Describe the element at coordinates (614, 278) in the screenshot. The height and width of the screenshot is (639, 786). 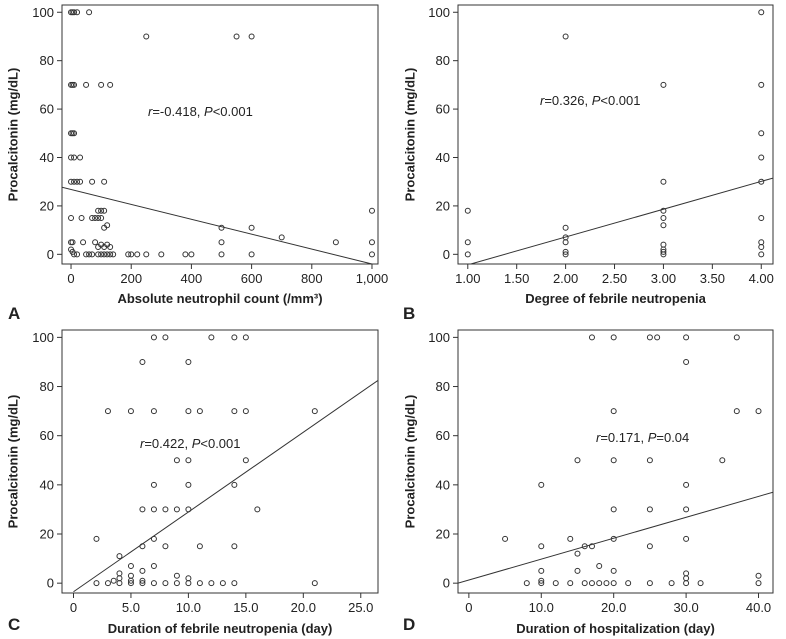
I see `x-tick-label: 2.50` at that location.